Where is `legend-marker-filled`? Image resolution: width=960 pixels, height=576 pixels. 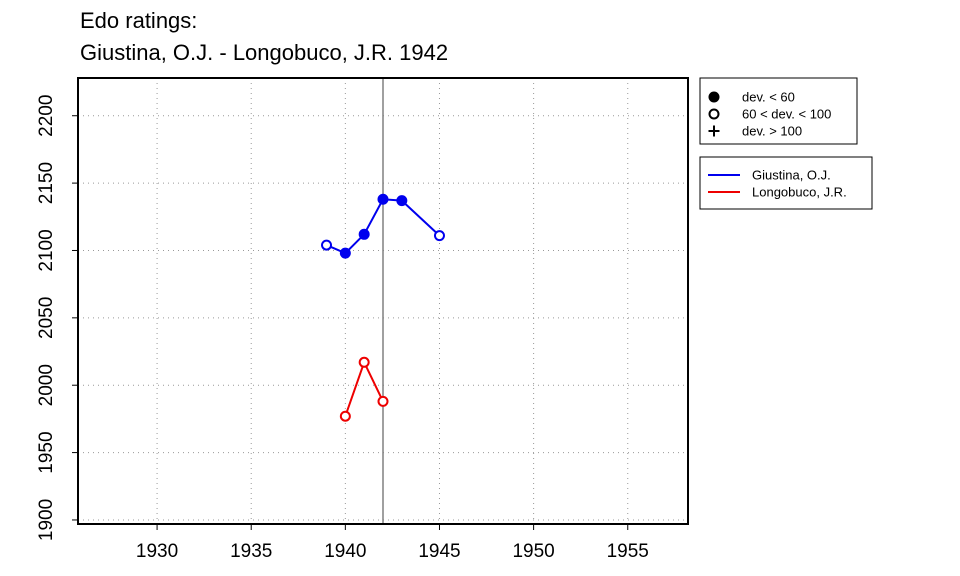
legend-marker-filled is located at coordinates (714, 97).